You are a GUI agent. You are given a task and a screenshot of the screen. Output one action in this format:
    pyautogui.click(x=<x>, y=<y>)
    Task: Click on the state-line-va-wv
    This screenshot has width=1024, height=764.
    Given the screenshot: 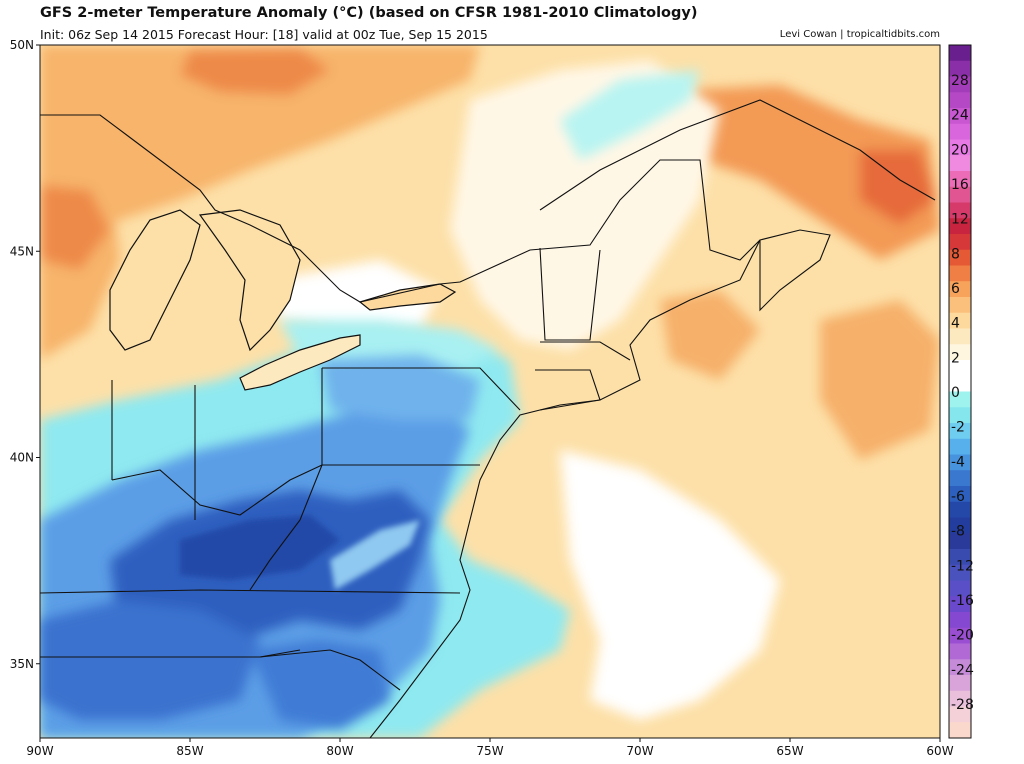 What is the action you would take?
    pyautogui.click(x=286, y=527)
    